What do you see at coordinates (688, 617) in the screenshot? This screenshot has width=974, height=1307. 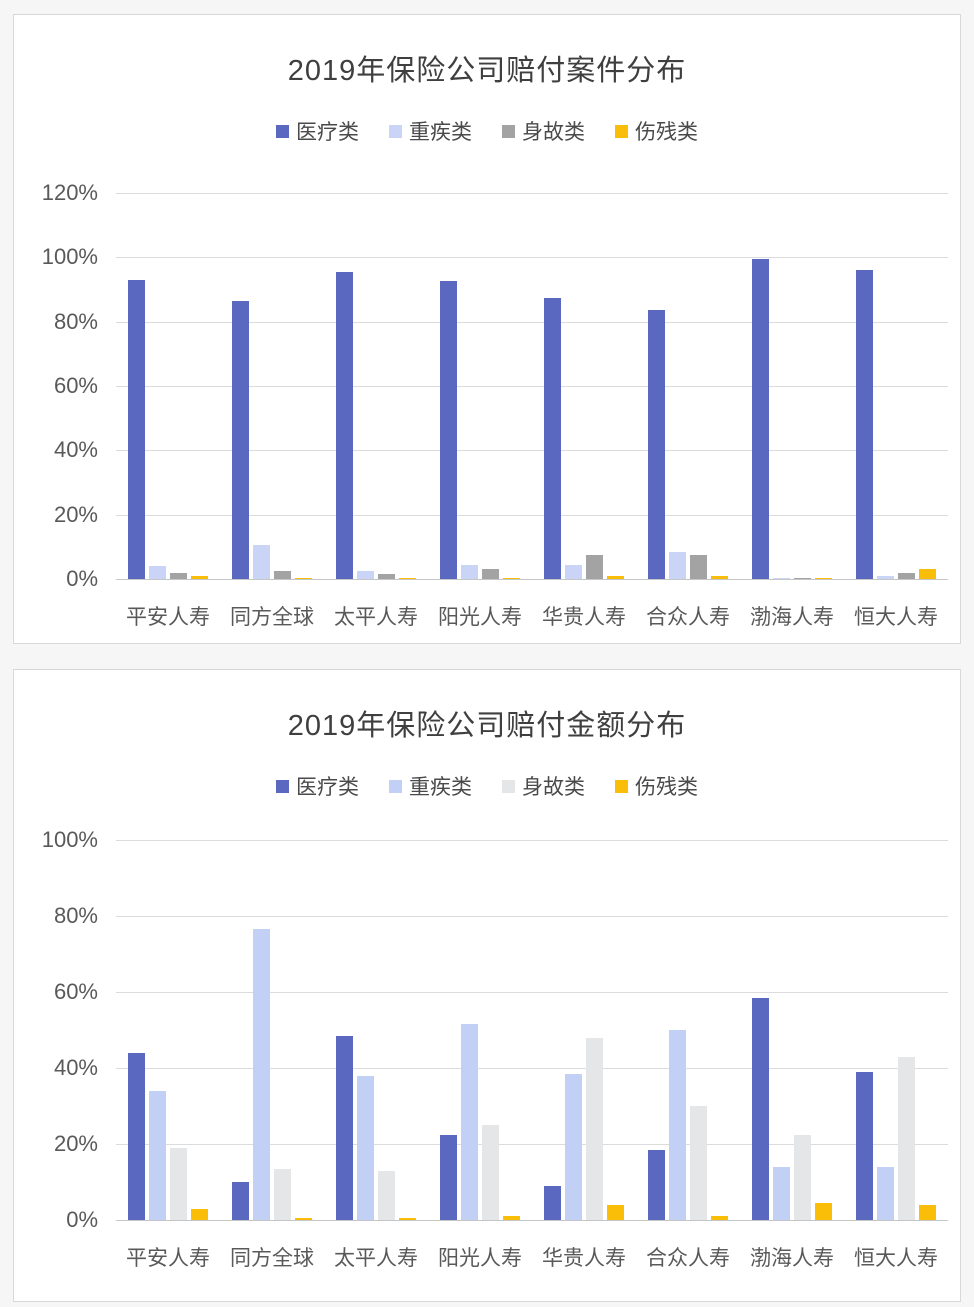 I see `x-axis-category-label: 合众人寿` at bounding box center [688, 617].